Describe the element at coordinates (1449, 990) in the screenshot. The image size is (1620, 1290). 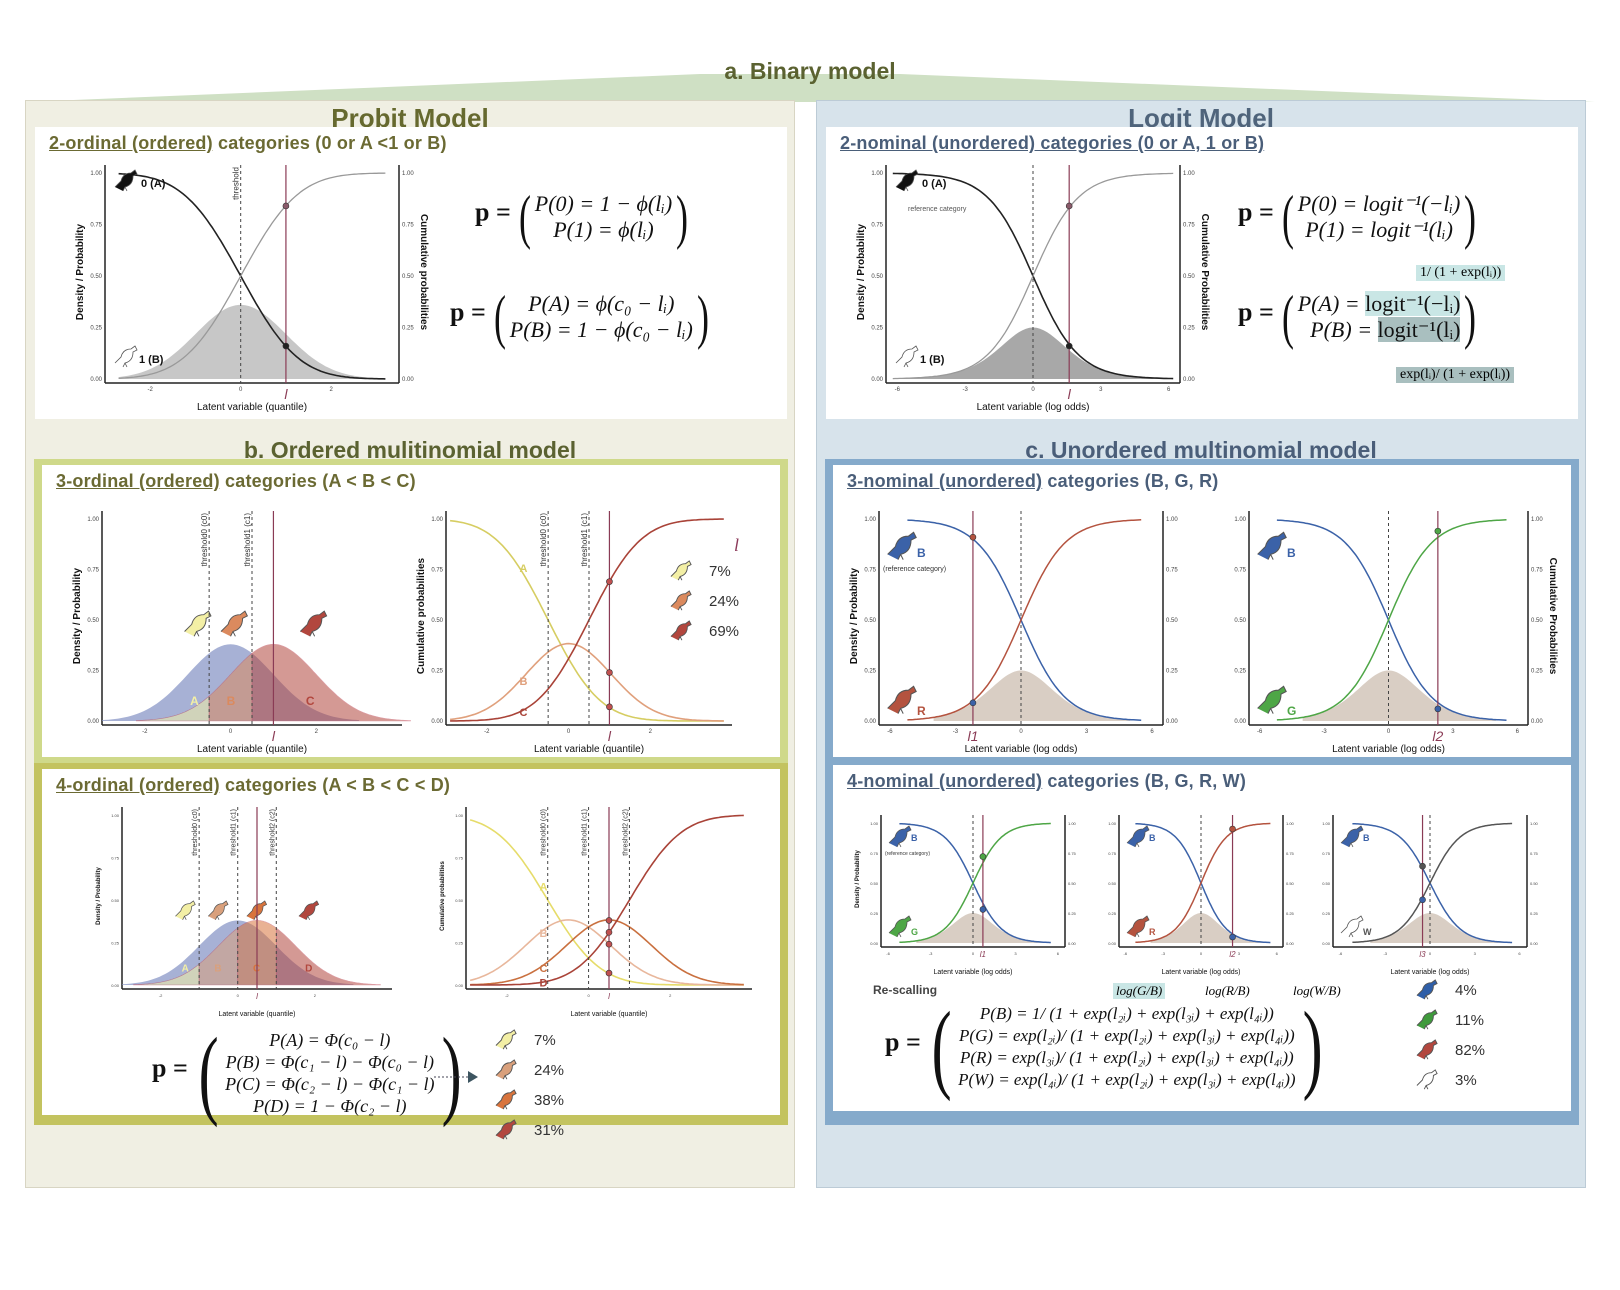
I see `legend-item: 4%` at that location.